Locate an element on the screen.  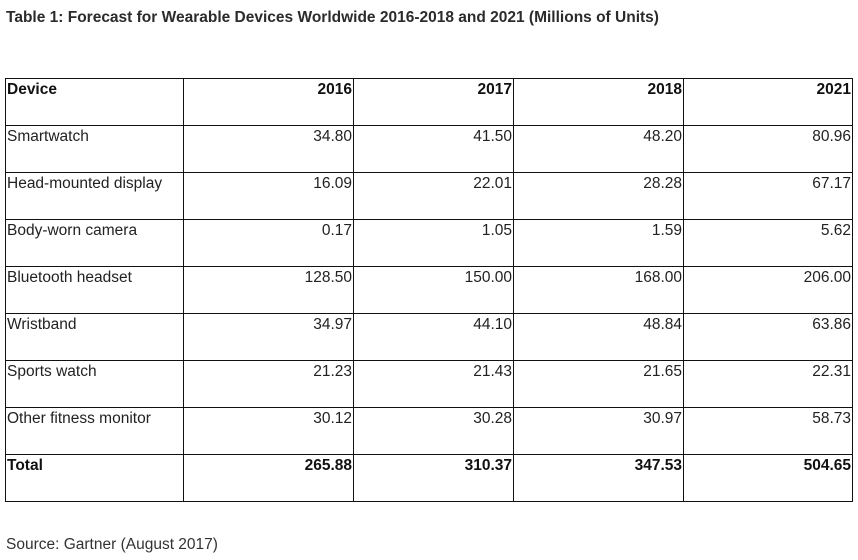
total-label-cell: Total is located at coordinates (94, 478).